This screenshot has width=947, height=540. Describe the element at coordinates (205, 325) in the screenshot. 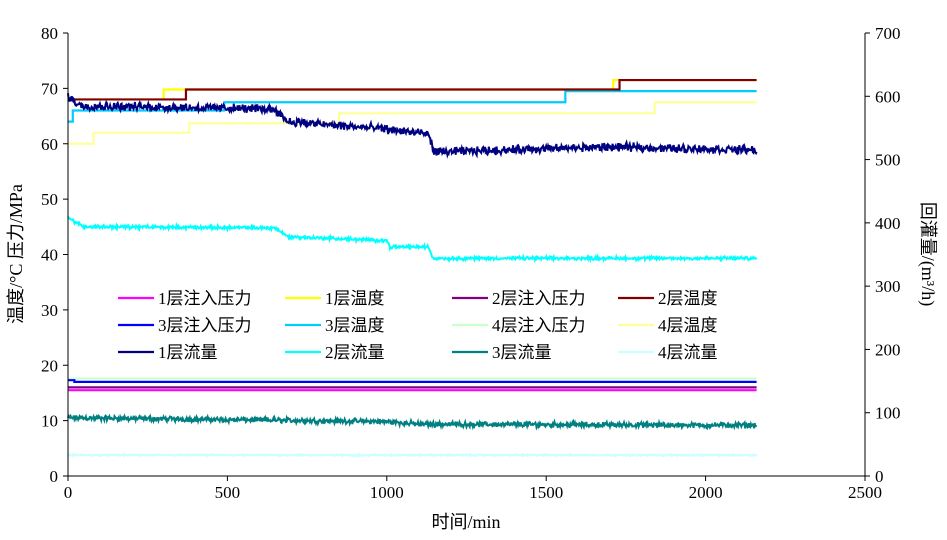

I see `legend-label: 3层注入压力` at that location.